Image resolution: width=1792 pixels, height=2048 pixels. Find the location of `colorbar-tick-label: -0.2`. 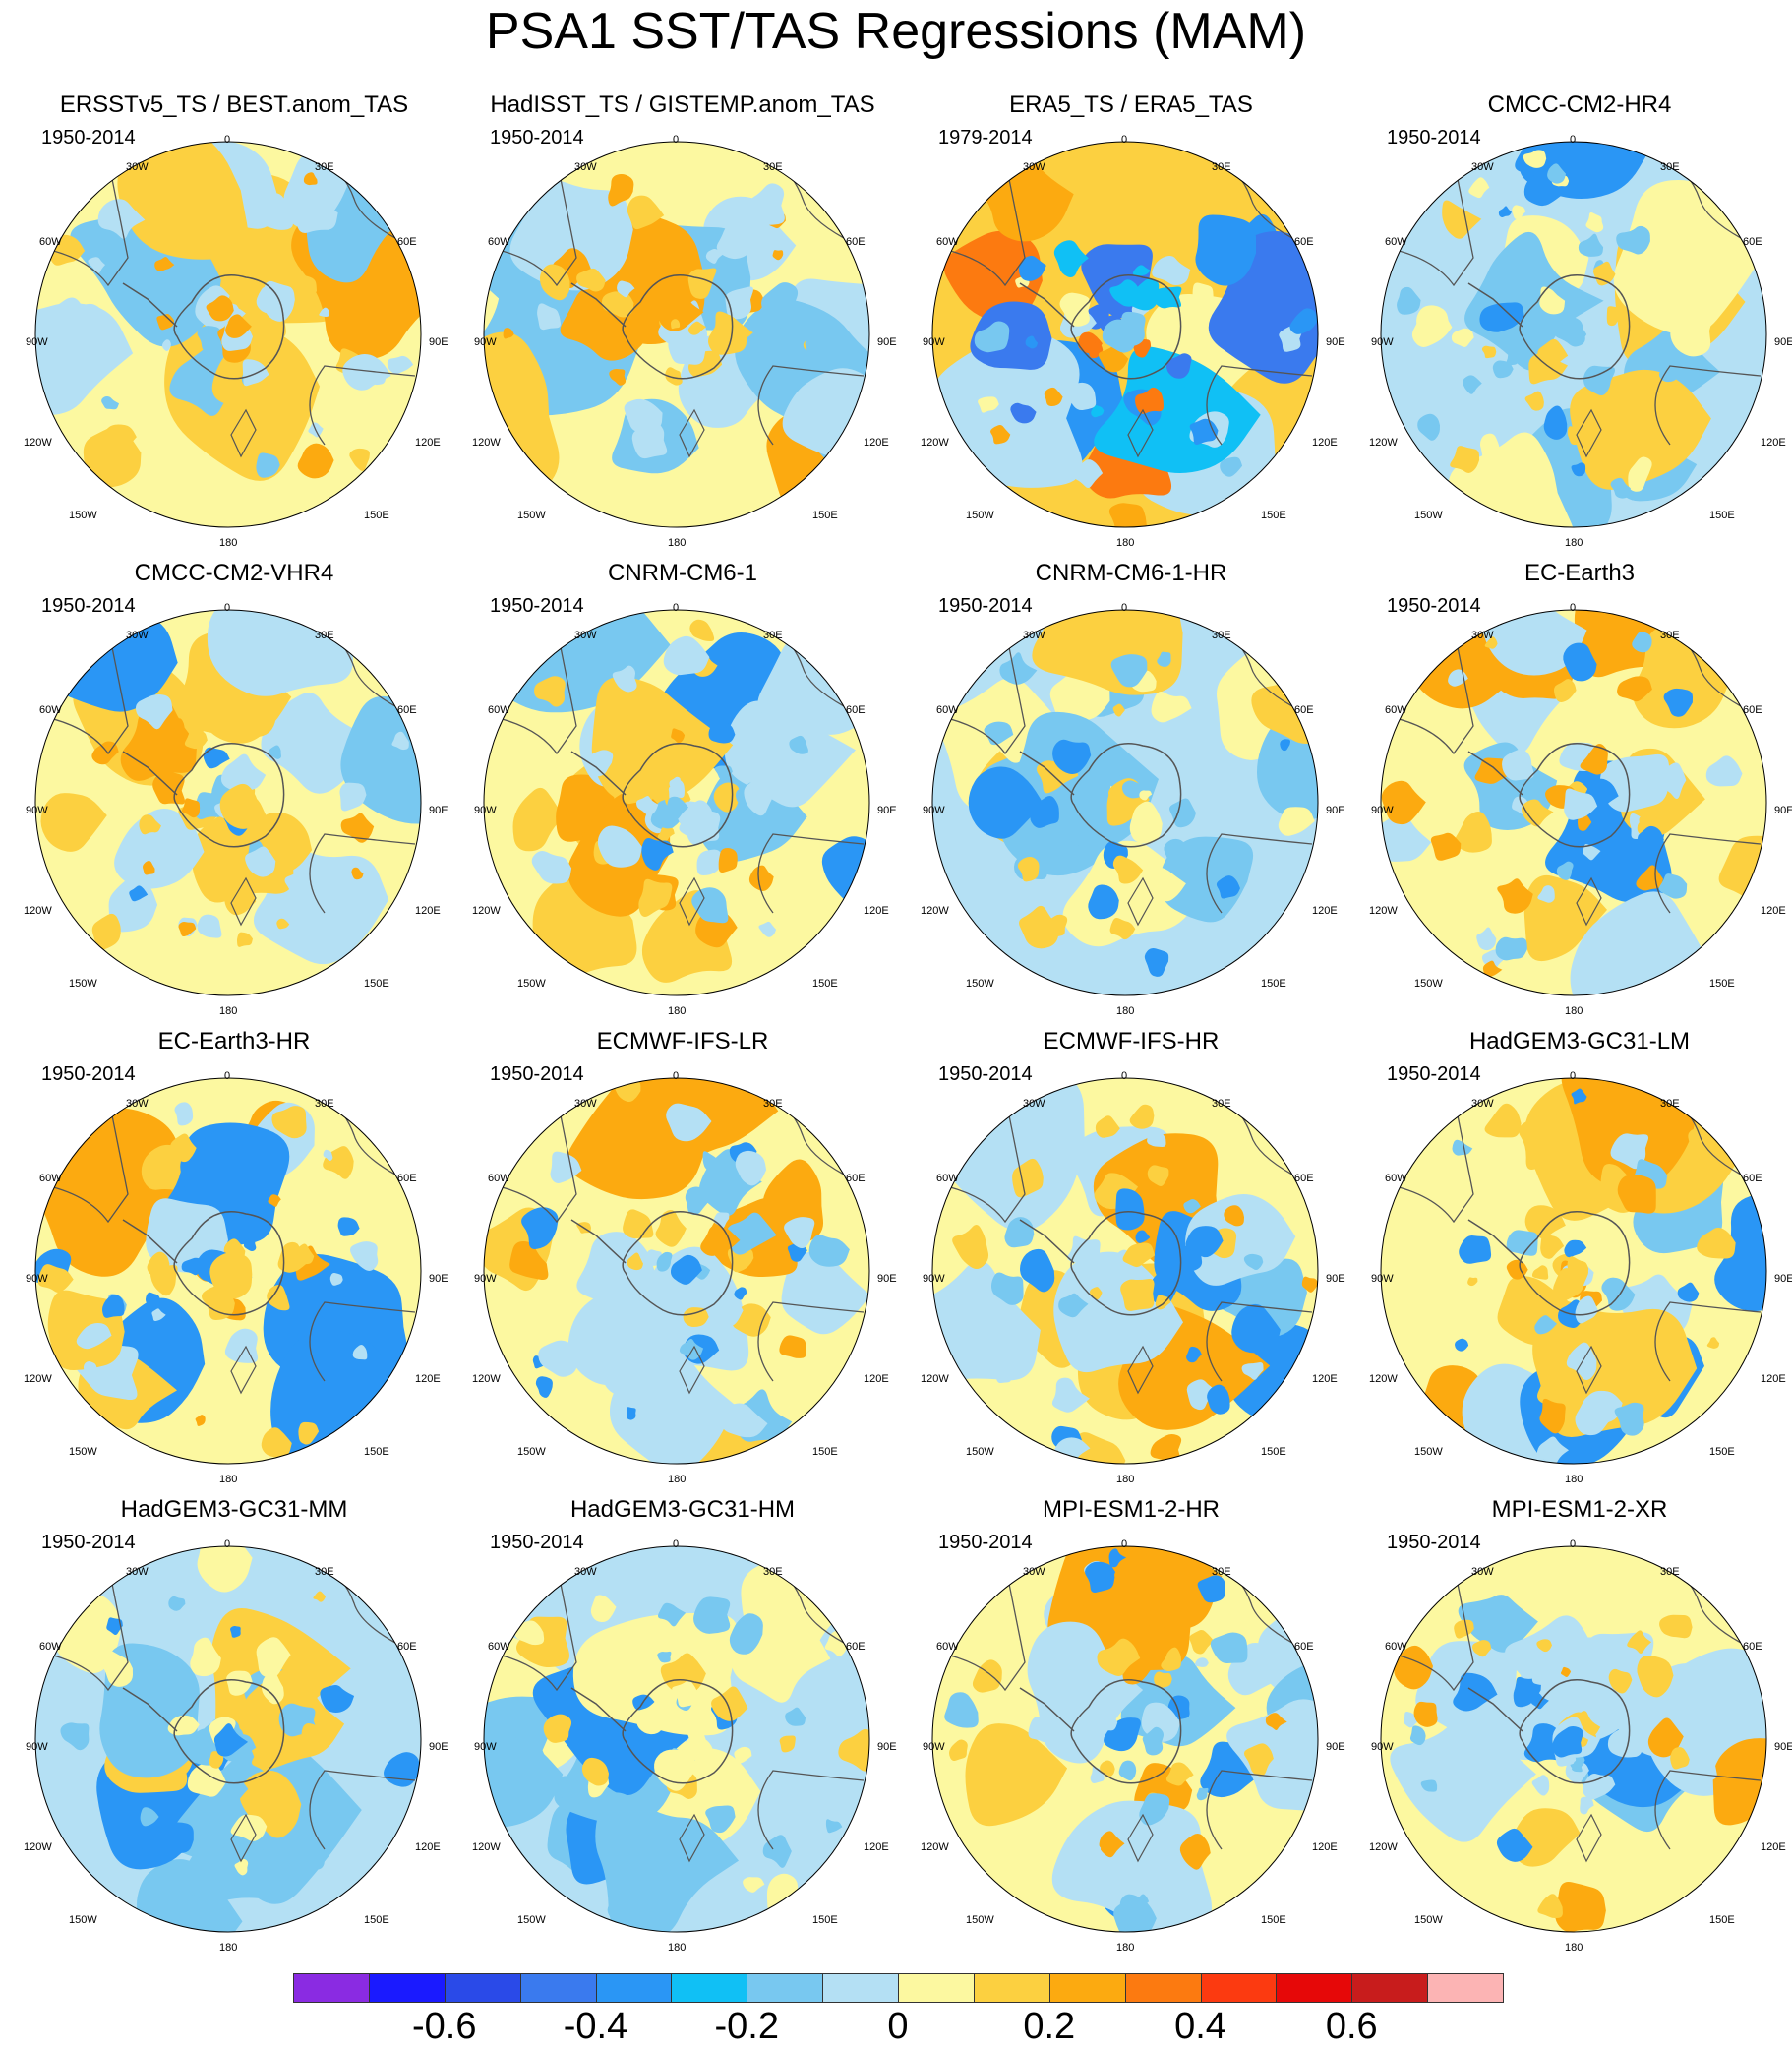

colorbar-tick-label: -0.2 is located at coordinates (746, 2026).